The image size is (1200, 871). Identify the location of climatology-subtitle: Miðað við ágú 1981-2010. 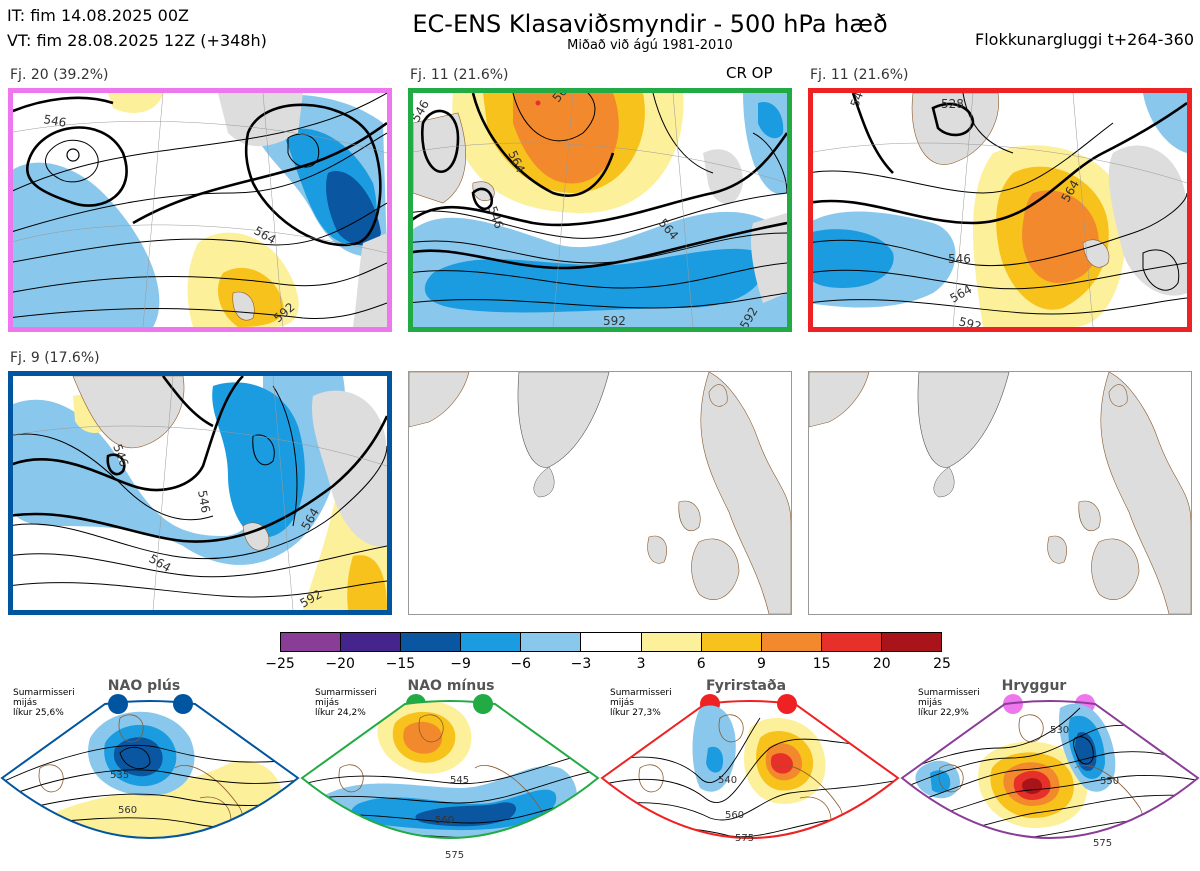
(650, 45).